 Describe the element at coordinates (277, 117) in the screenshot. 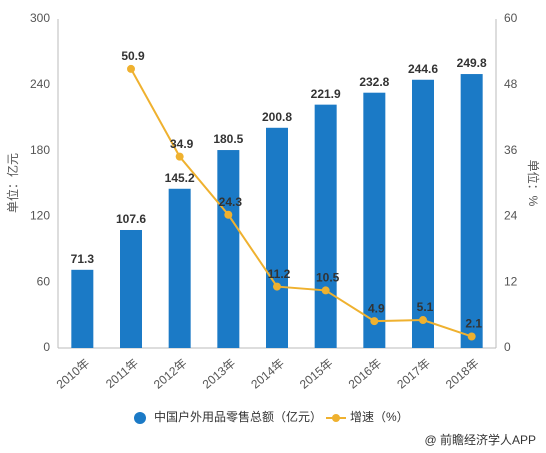

I see `bar-value-label: 200.8` at that location.